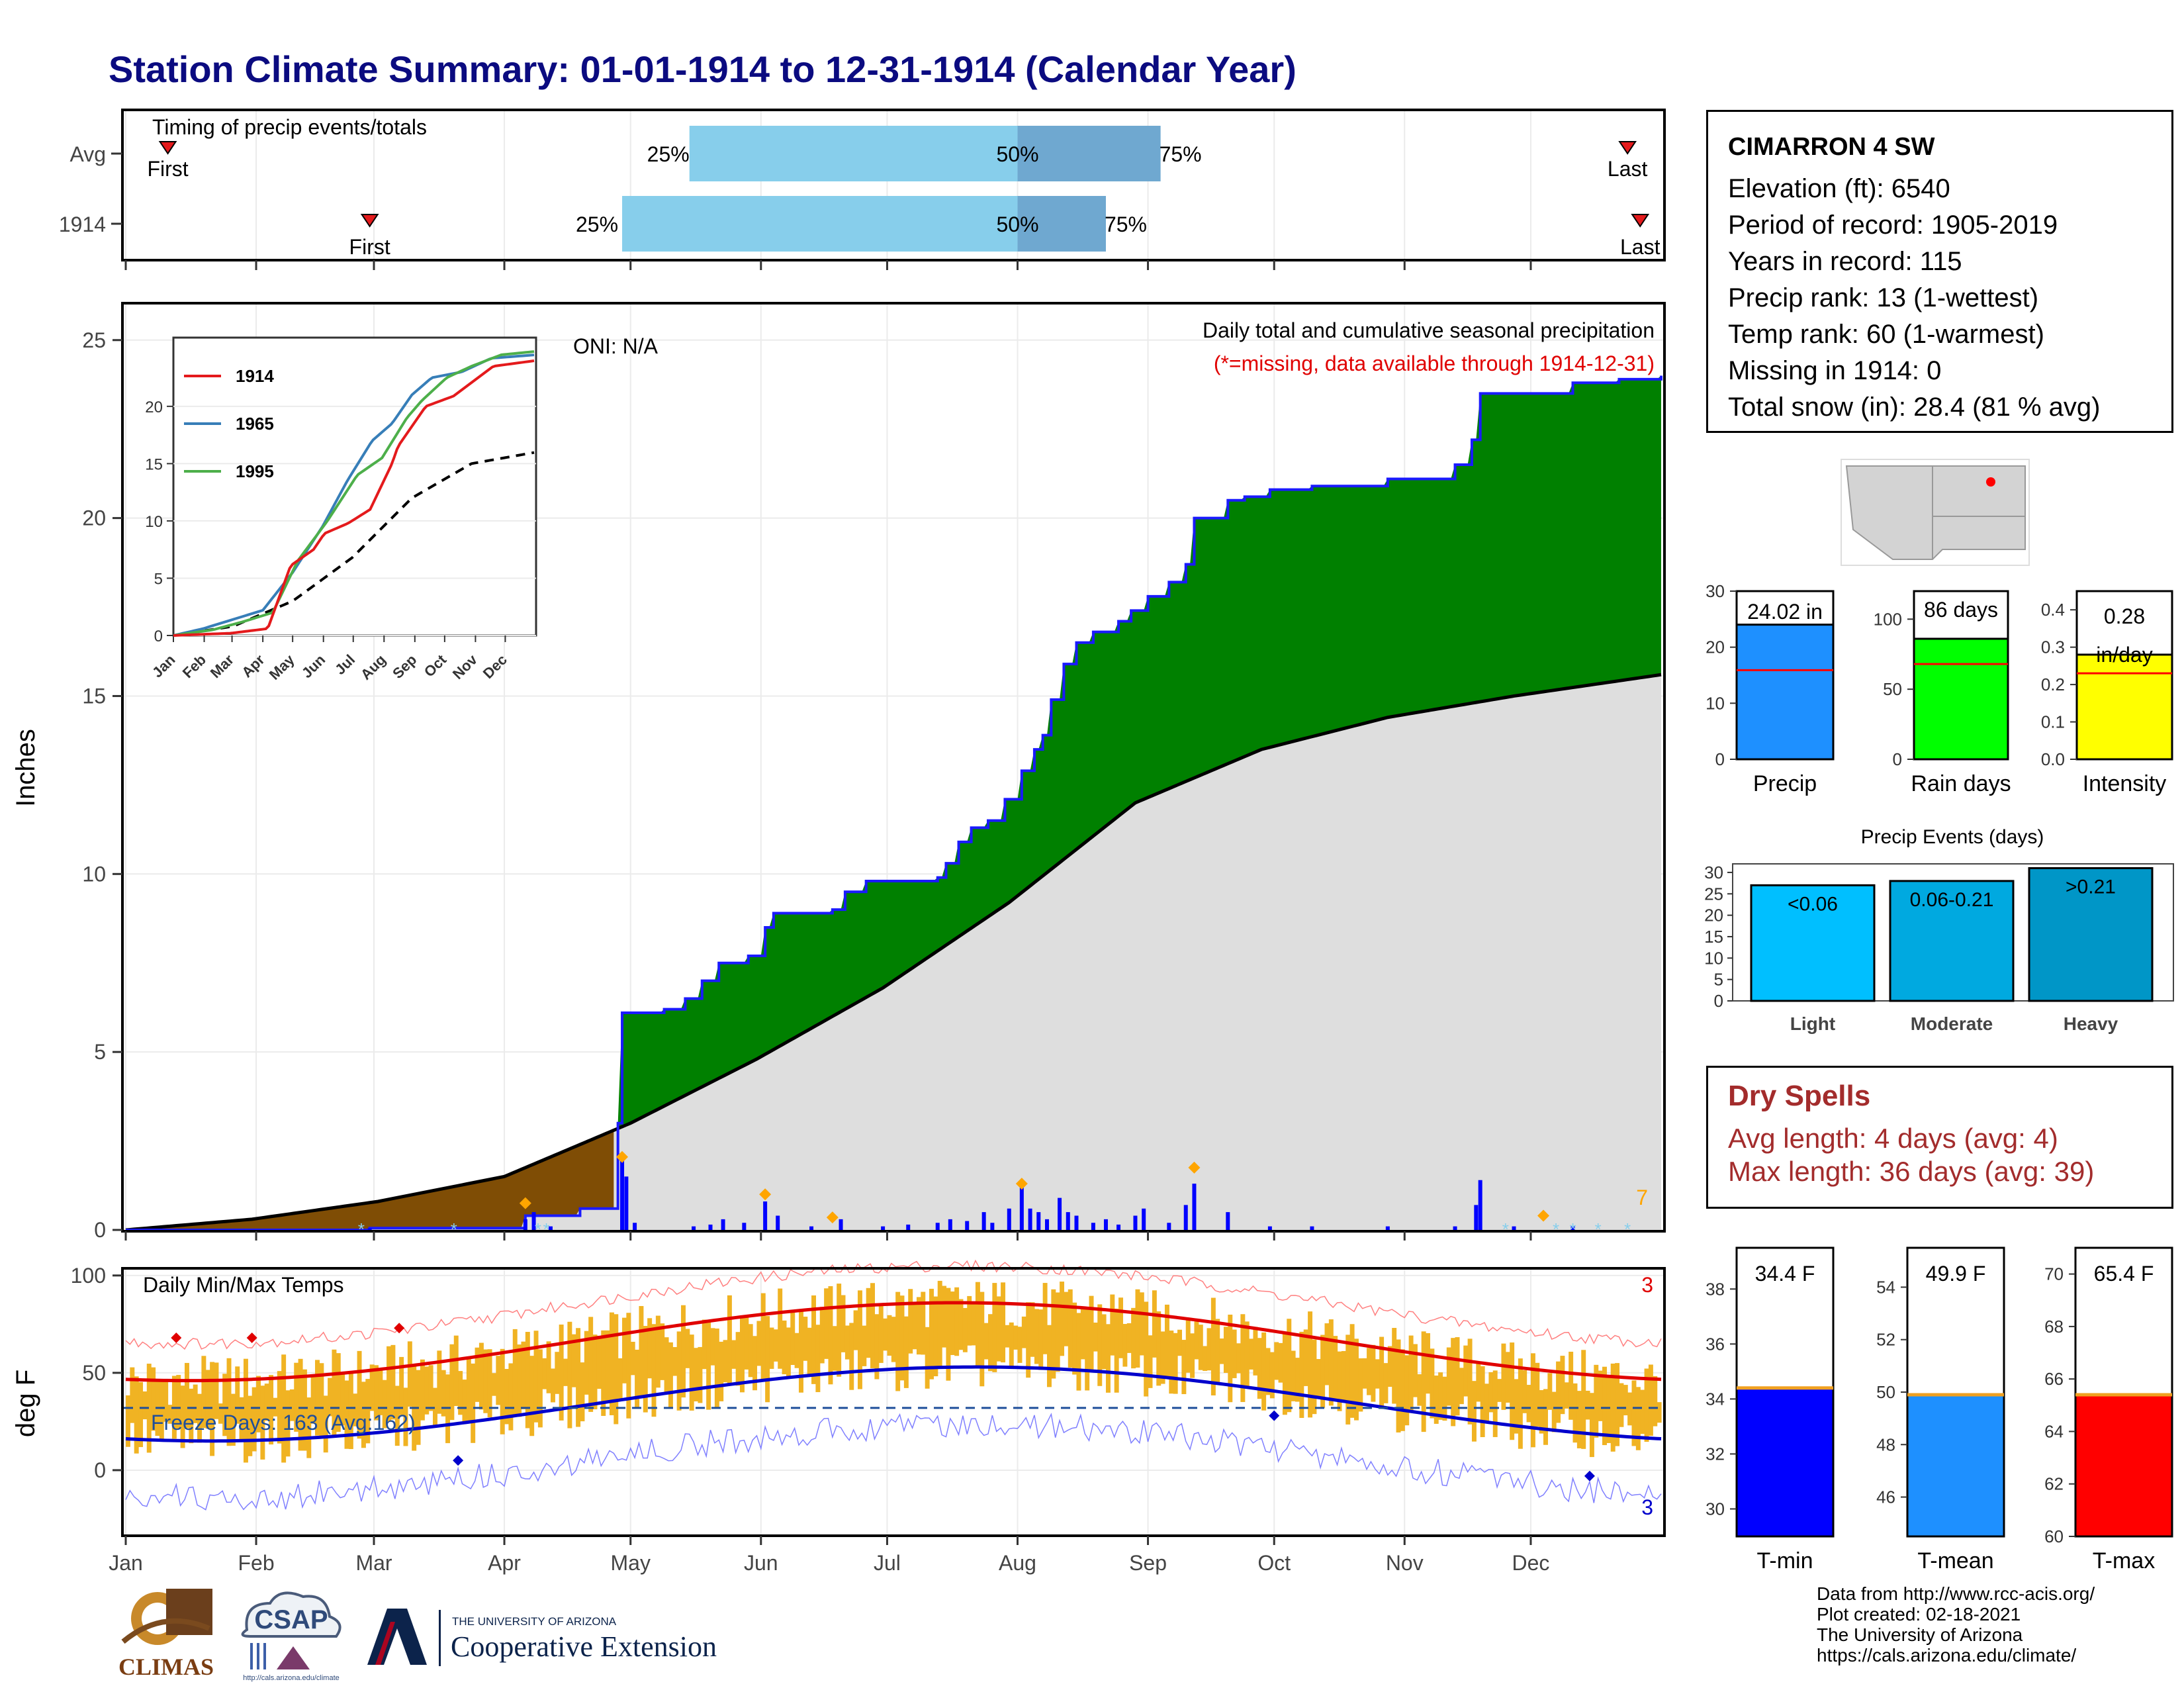 This screenshot has height=1688, width=2184. What do you see at coordinates (597, 224) in the screenshot?
I see `pct-25: 25%` at bounding box center [597, 224].